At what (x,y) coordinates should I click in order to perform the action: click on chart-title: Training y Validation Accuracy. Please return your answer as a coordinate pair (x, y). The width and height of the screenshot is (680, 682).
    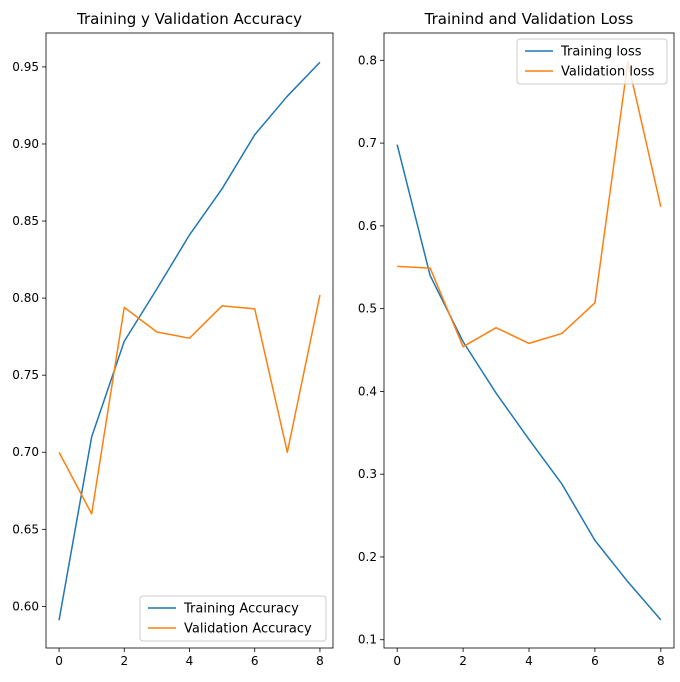
    Looking at the image, I should click on (189, 19).